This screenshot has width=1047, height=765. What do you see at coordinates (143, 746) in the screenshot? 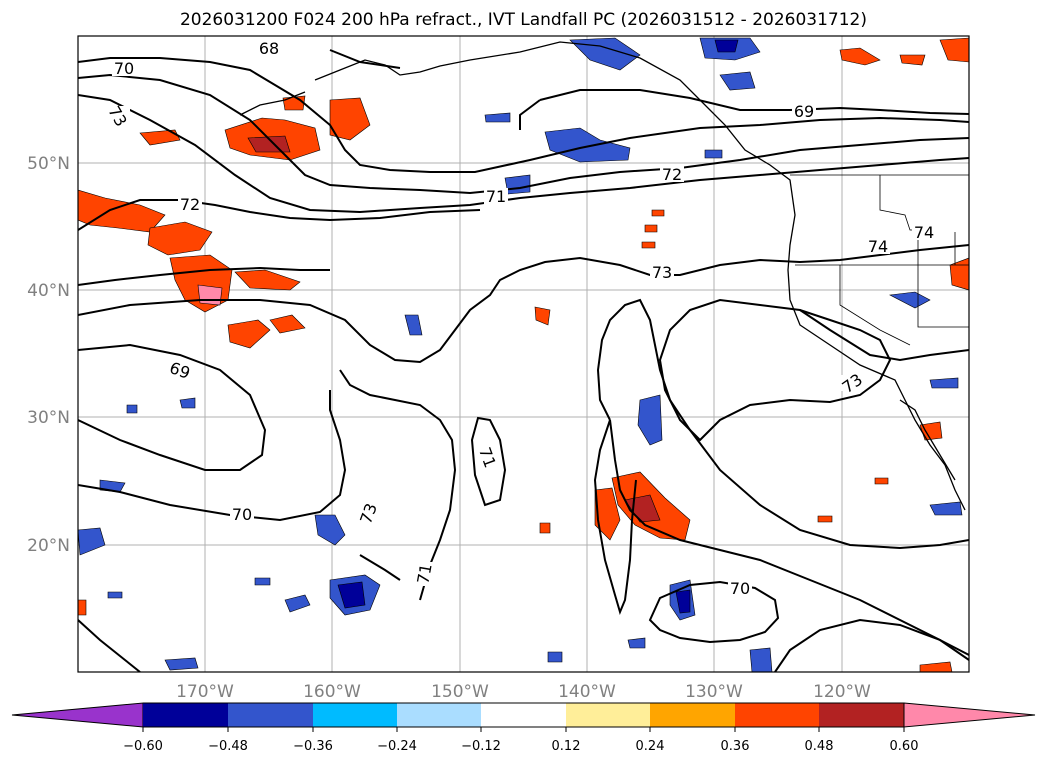
I see `colorbar-tick-label: −0.60` at bounding box center [143, 746].